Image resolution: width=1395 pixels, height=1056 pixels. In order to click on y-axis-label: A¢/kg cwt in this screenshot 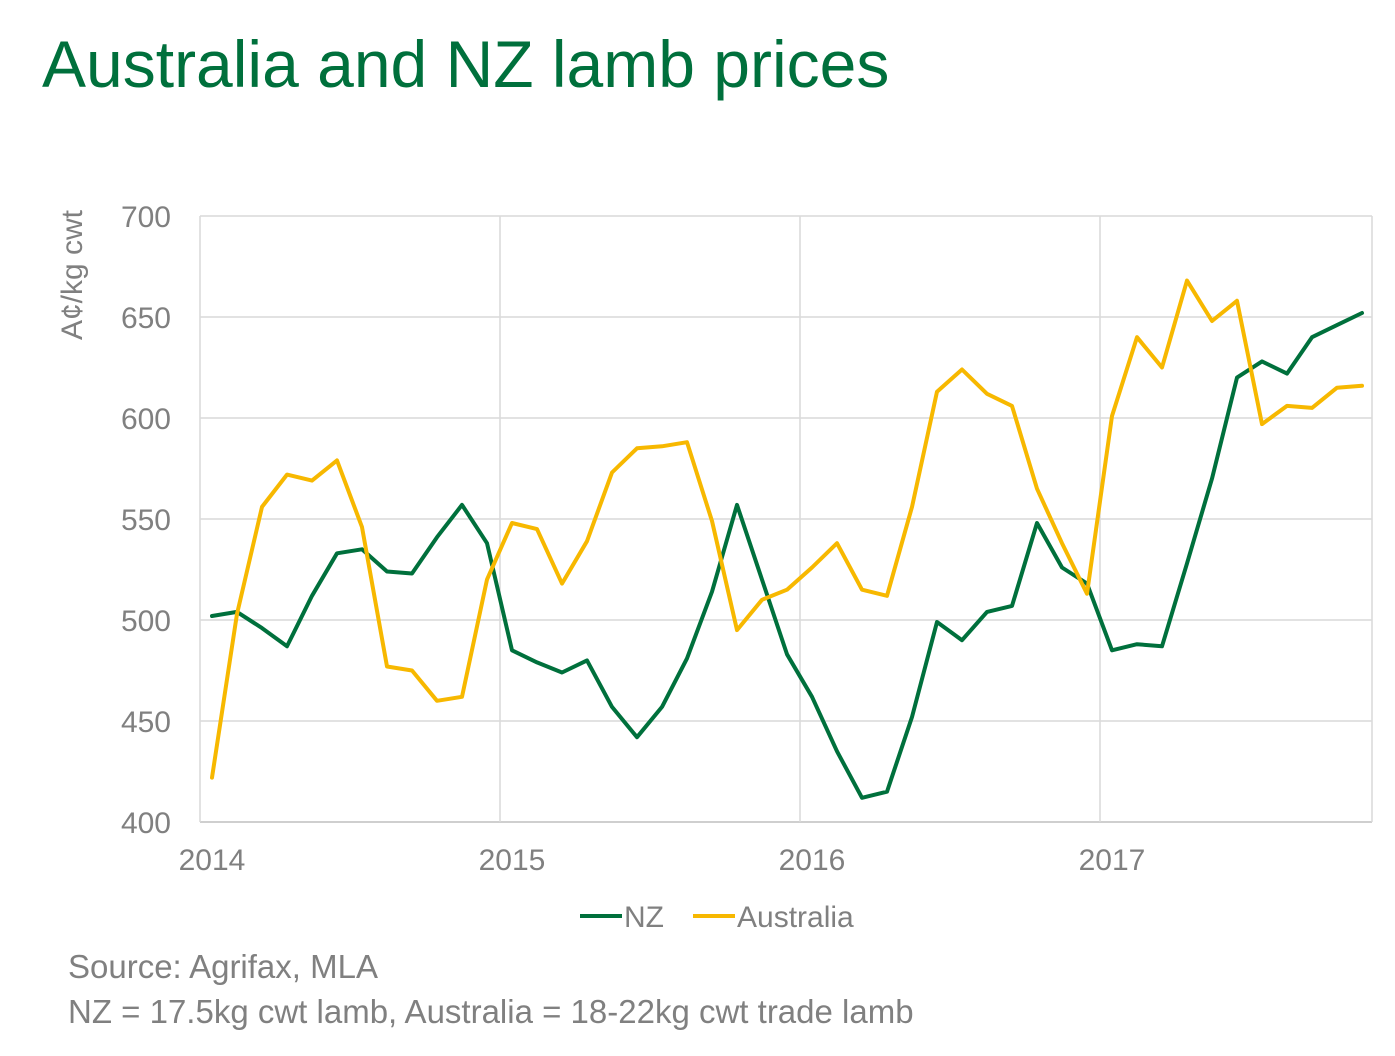, I will do `click(72, 274)`.